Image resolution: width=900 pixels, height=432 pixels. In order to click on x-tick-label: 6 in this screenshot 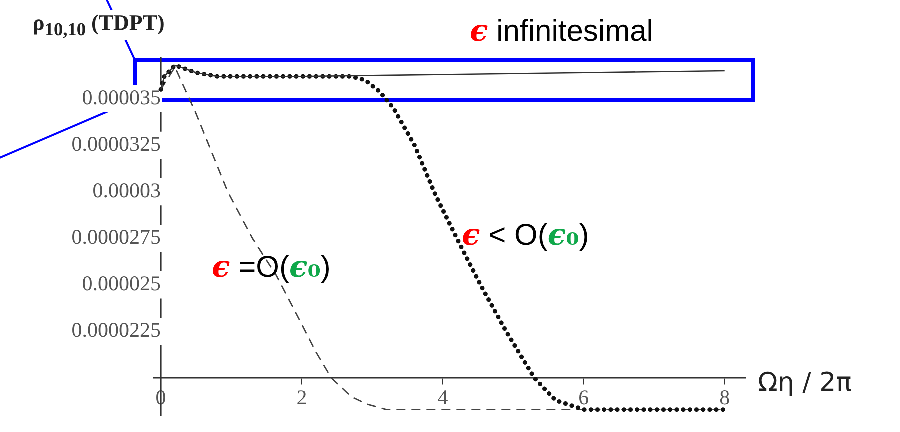, I will do `click(584, 397)`.